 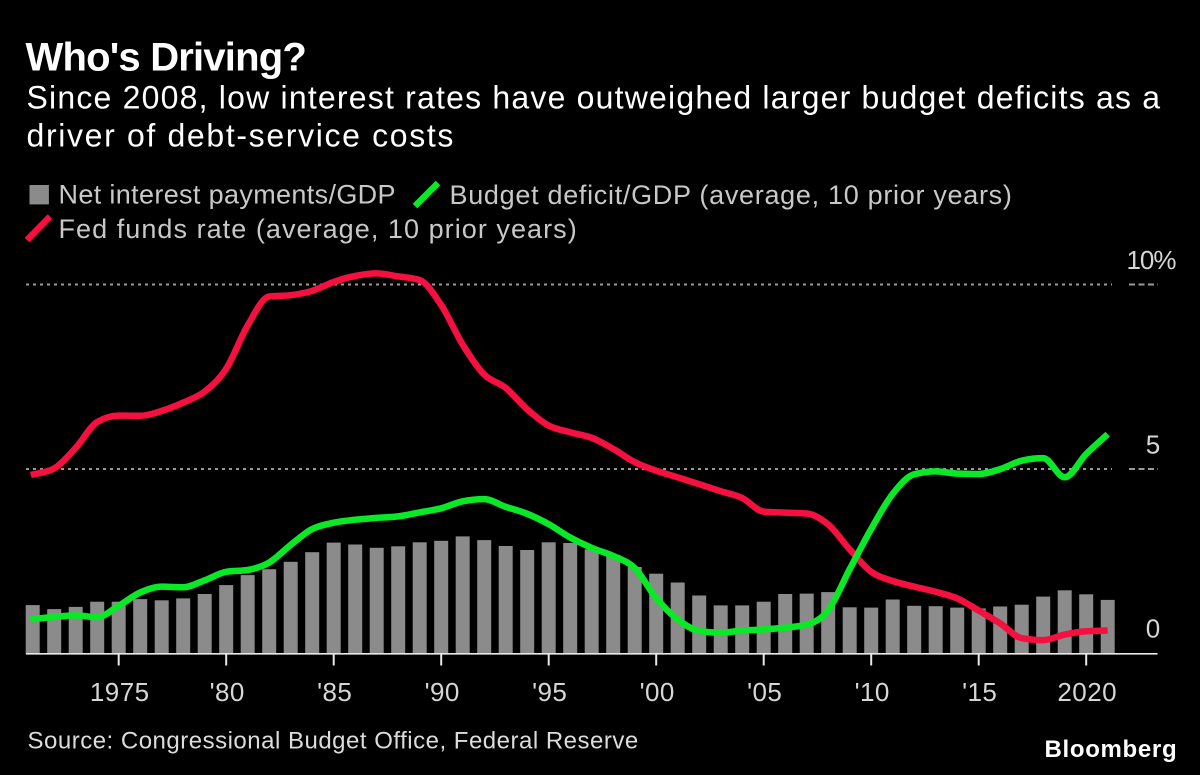 I want to click on svg-text: 1975, so click(x=120, y=692).